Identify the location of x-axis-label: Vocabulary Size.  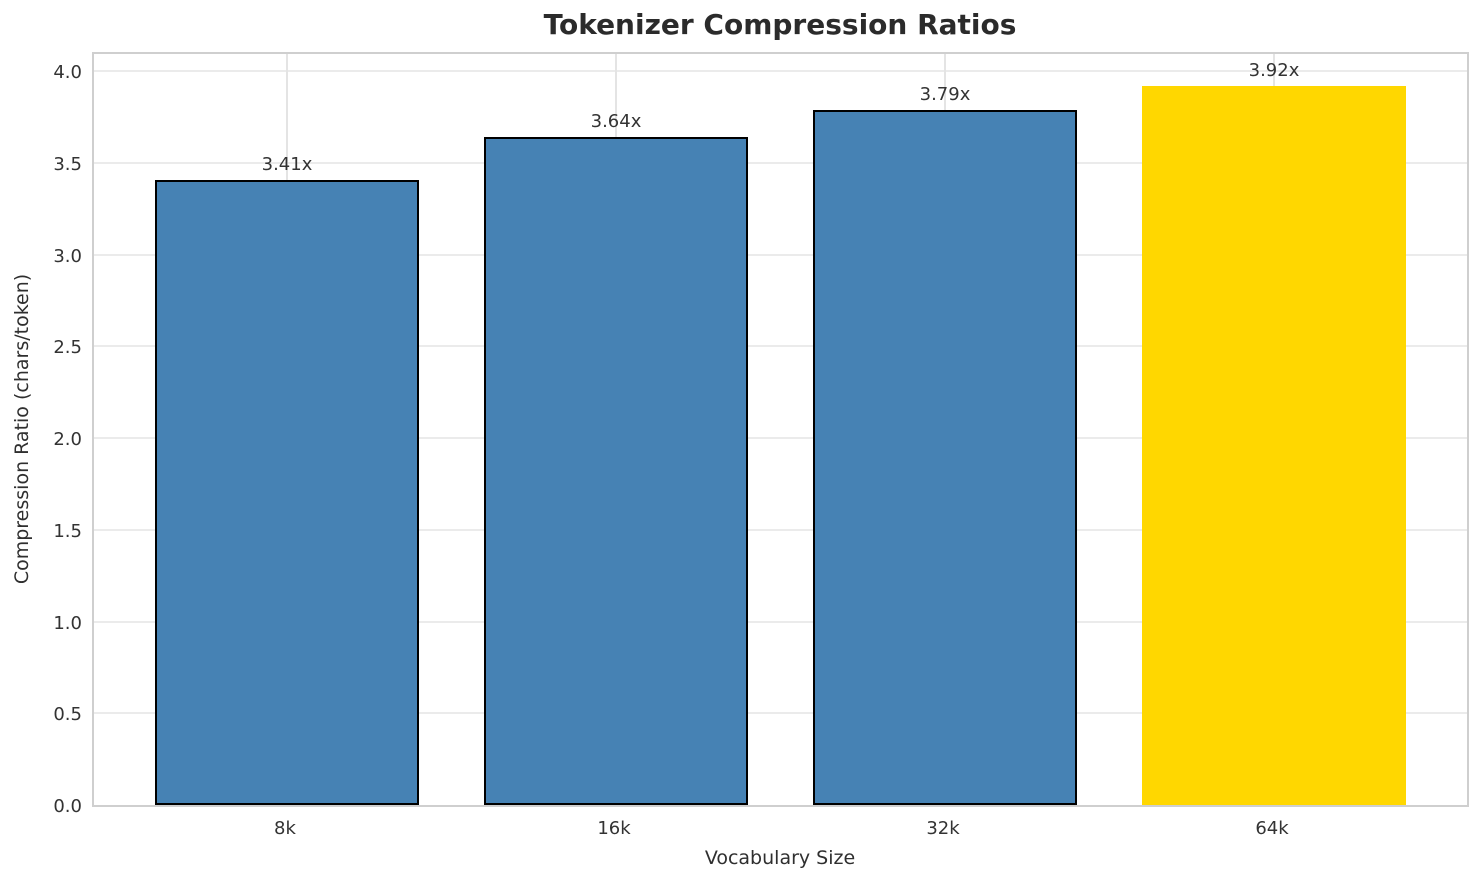
(780, 858).